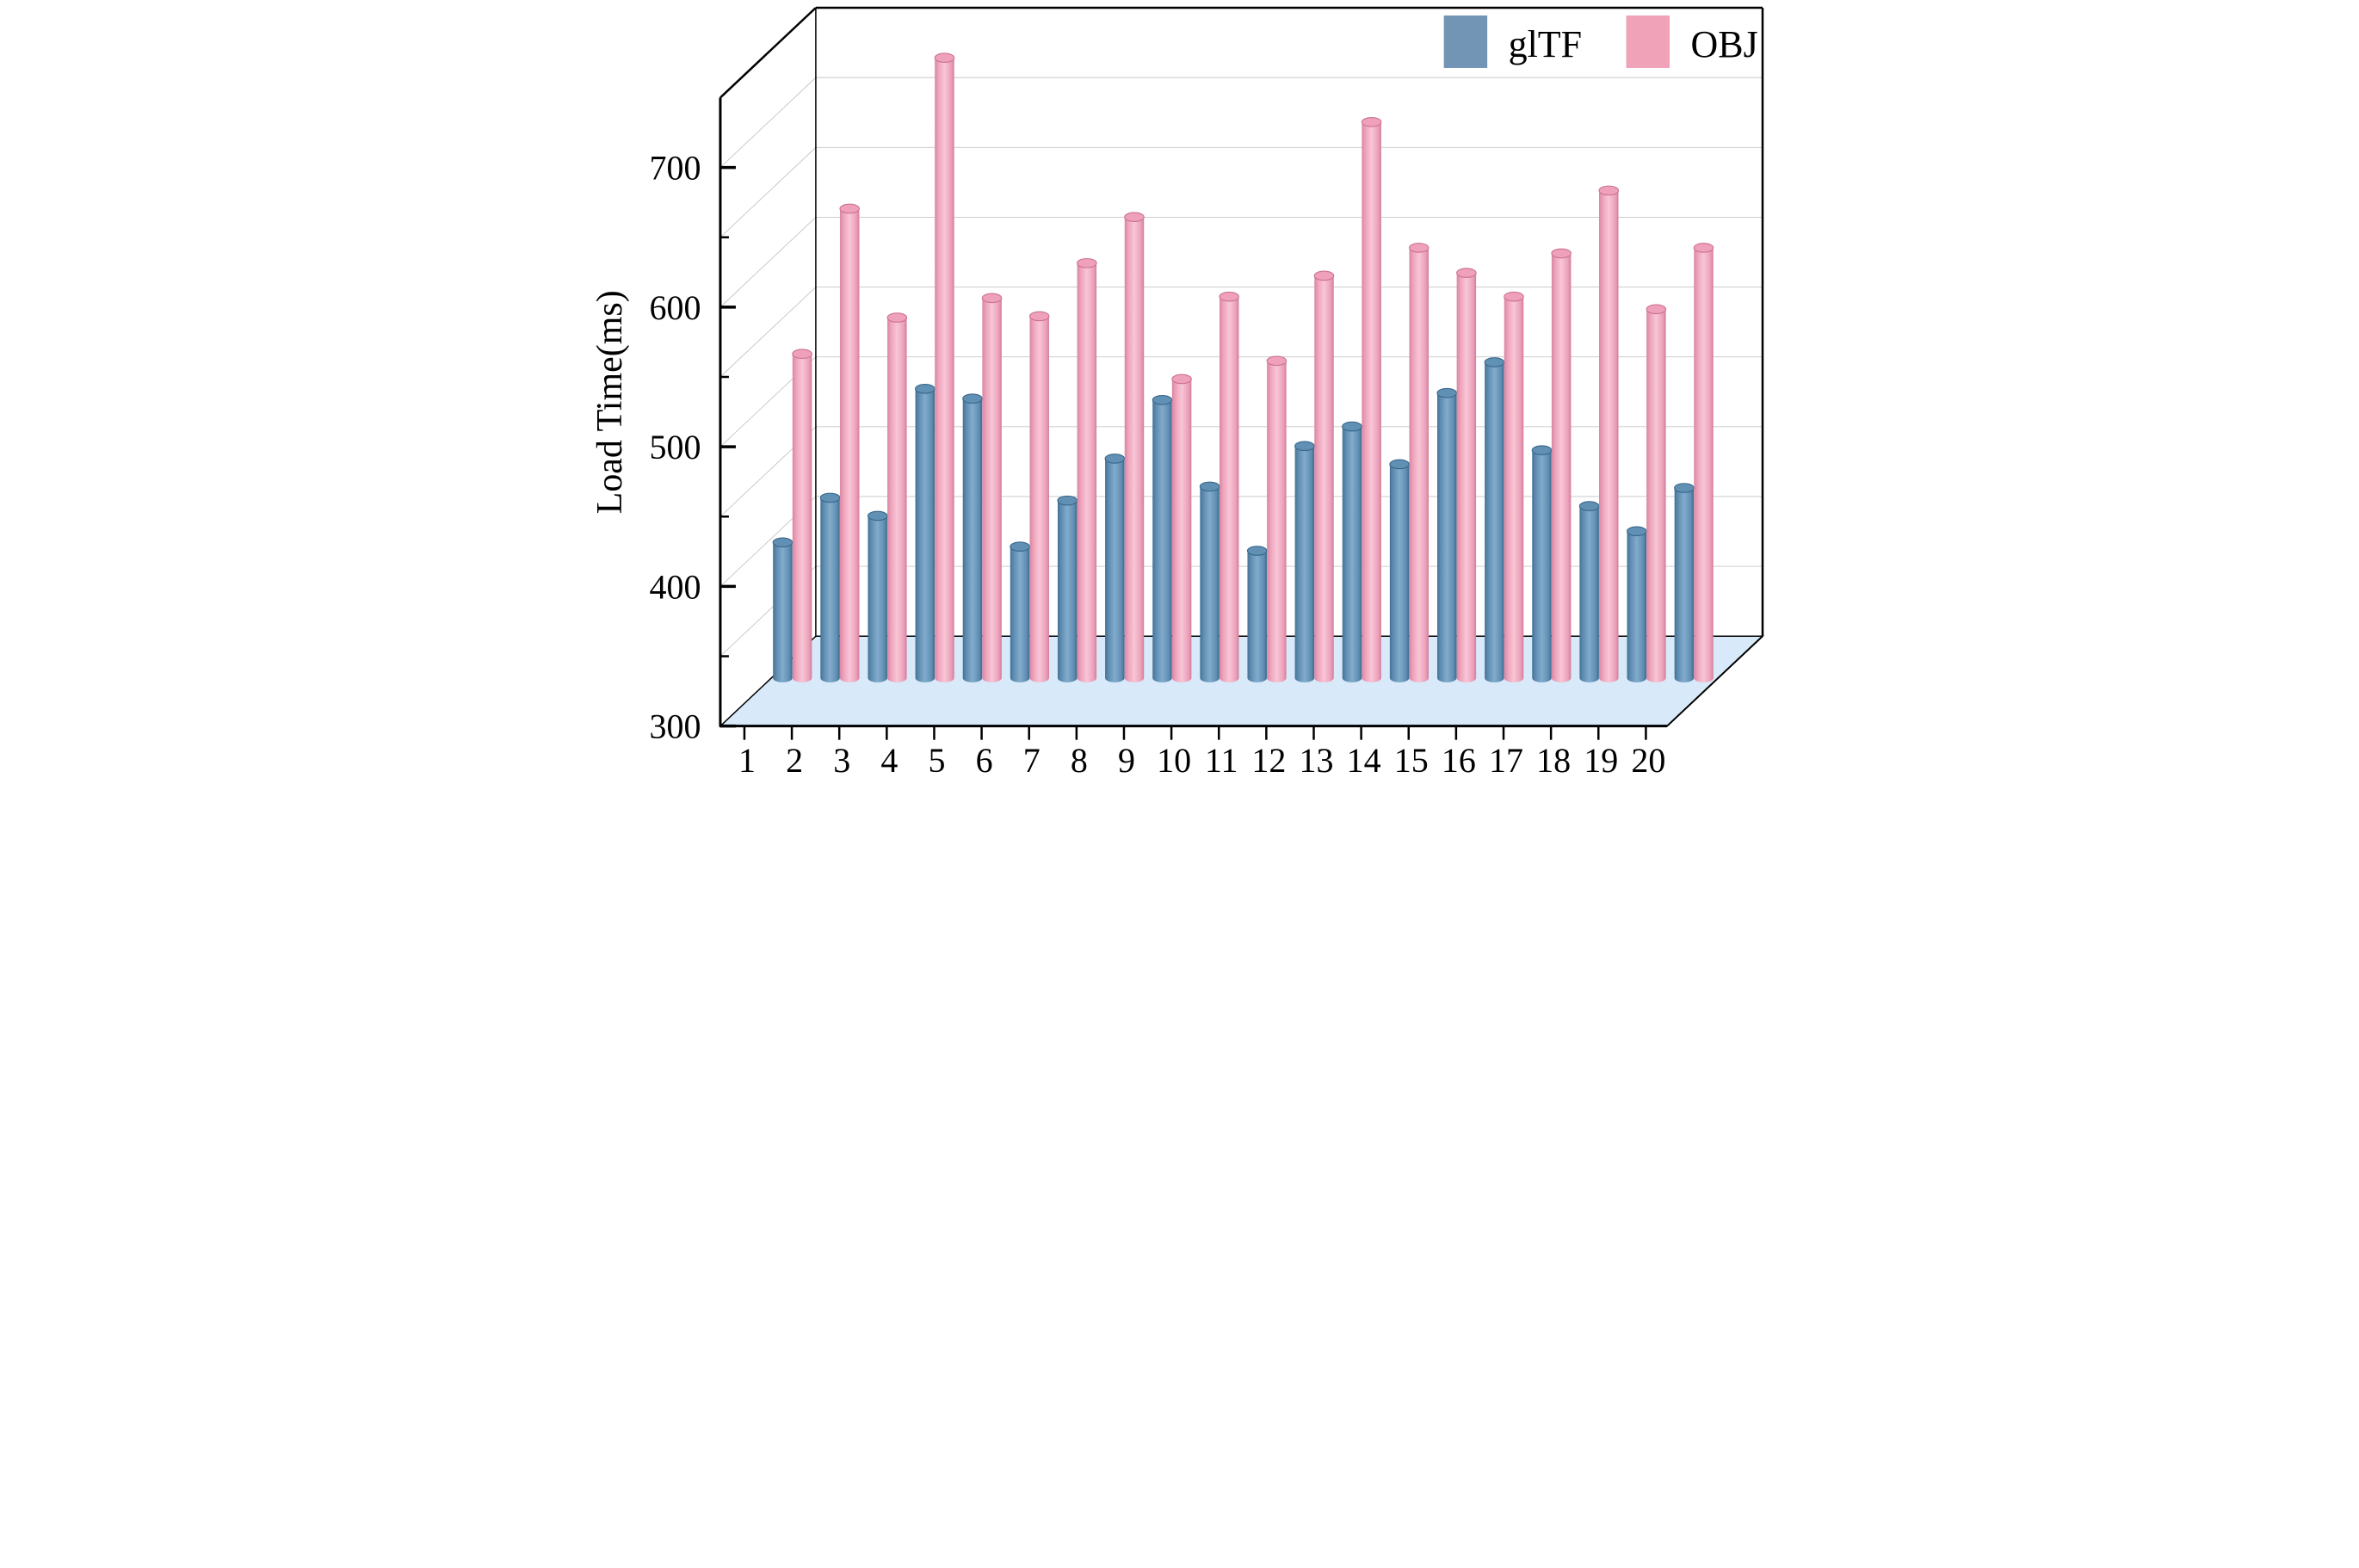 This screenshot has height=1568, width=2359. I want to click on bar-gltf-5-cap, so click(972, 399).